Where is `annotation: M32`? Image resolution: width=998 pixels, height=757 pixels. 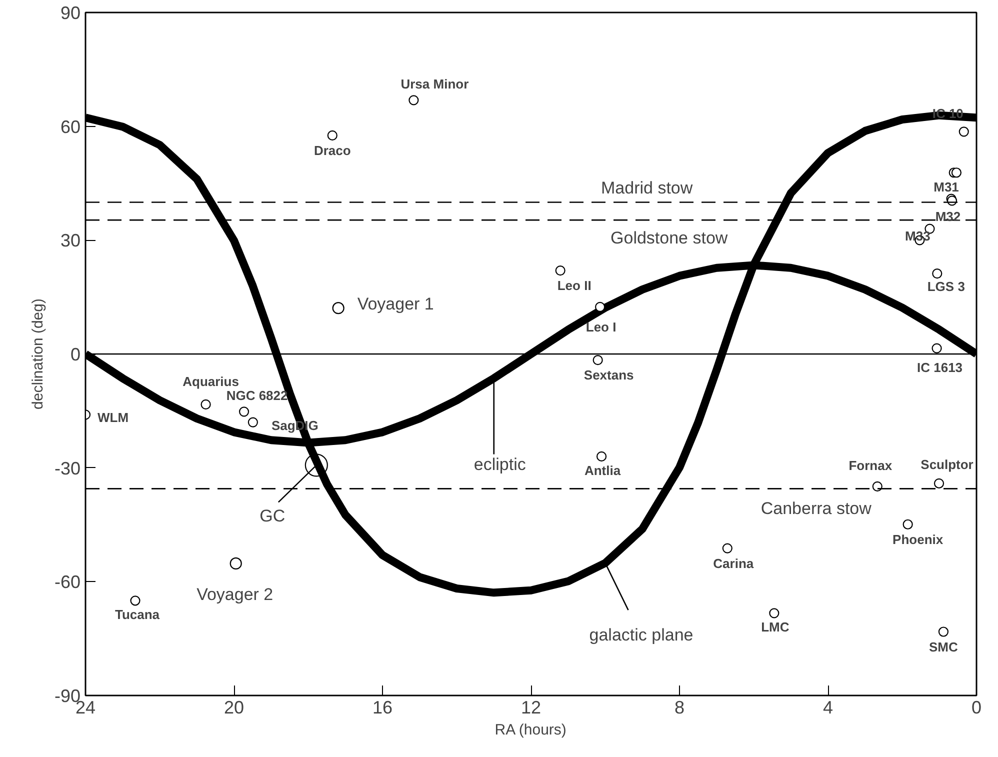
annotation: M32 is located at coordinates (948, 216).